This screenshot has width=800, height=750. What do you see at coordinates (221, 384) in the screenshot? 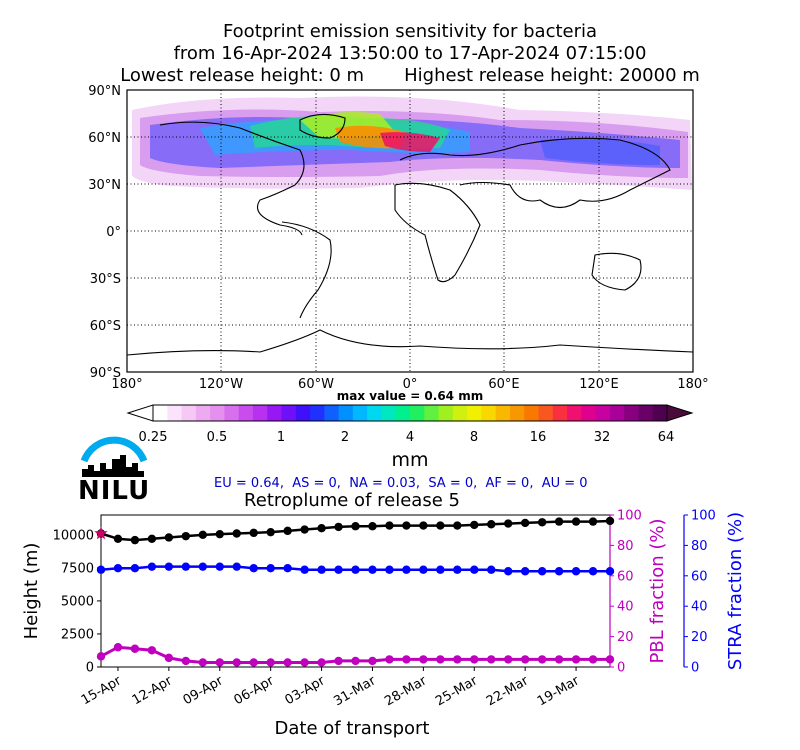
I see `lon-tick: 120°W` at bounding box center [221, 384].